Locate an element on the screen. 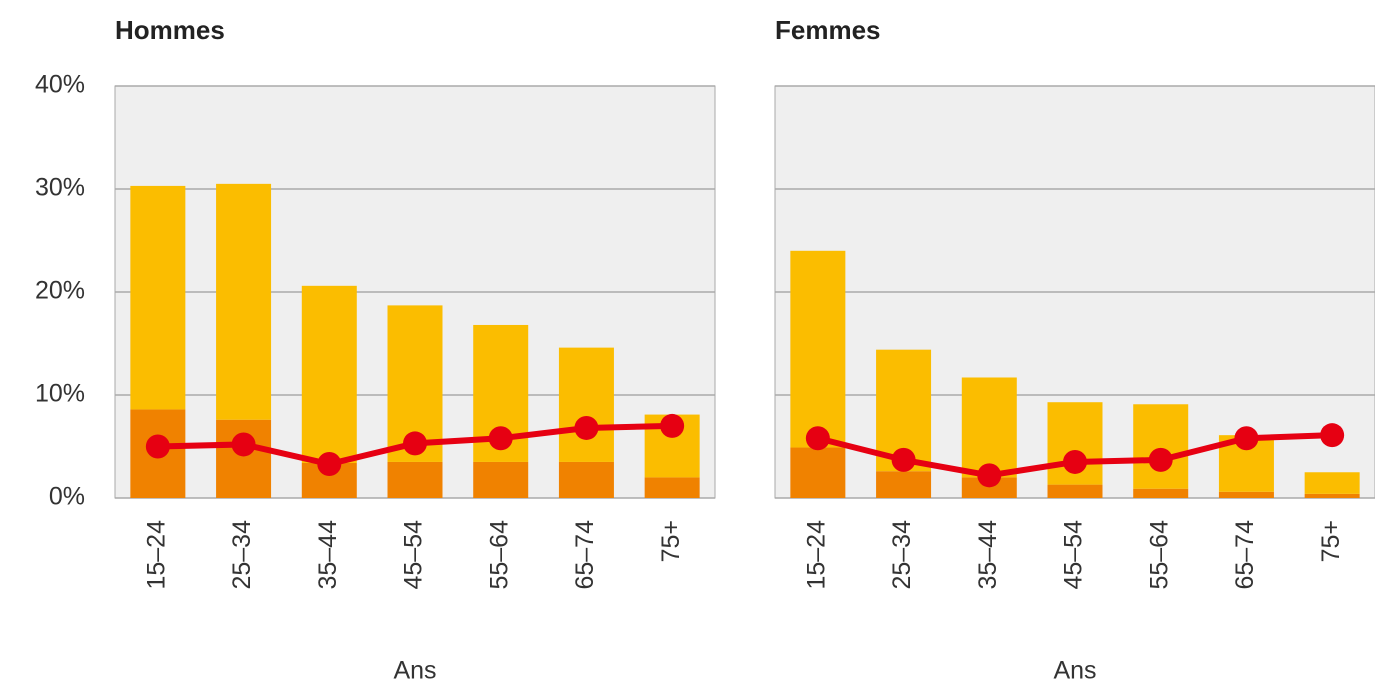 The image size is (1375, 690). y-tick-label: 0% is located at coordinates (67, 497).